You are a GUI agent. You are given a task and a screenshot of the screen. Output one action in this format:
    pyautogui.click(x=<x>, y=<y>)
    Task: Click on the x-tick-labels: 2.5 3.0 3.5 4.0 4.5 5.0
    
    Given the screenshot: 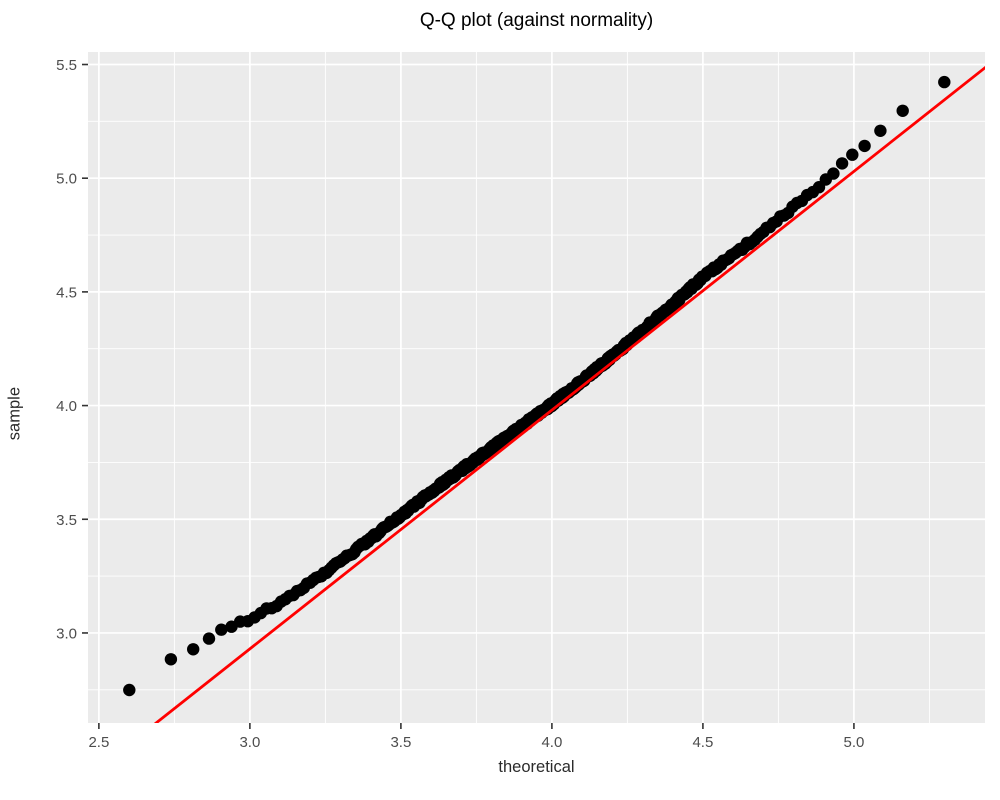 What is the action you would take?
    pyautogui.click(x=476, y=742)
    